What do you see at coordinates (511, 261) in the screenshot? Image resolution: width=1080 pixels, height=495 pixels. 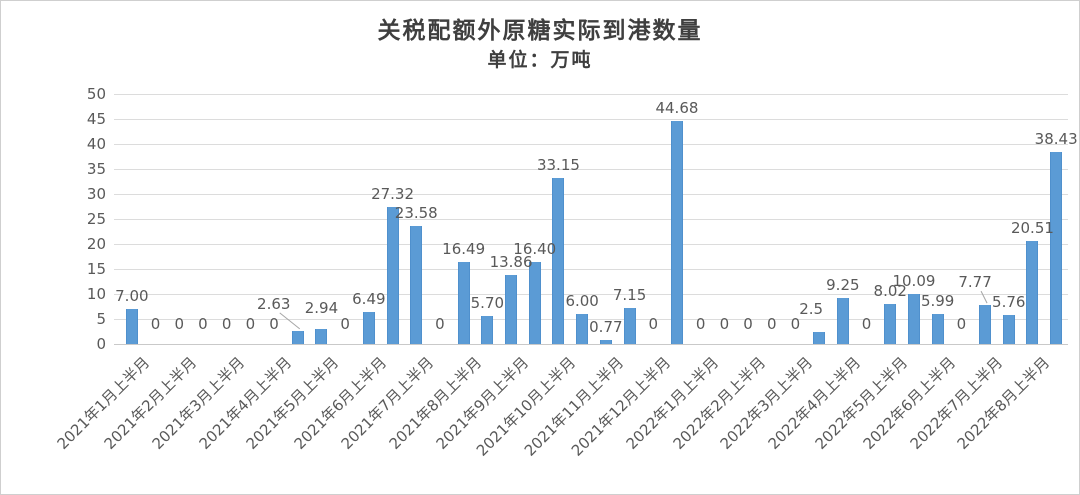 I see `bar-value-label: 13.86` at bounding box center [511, 261].